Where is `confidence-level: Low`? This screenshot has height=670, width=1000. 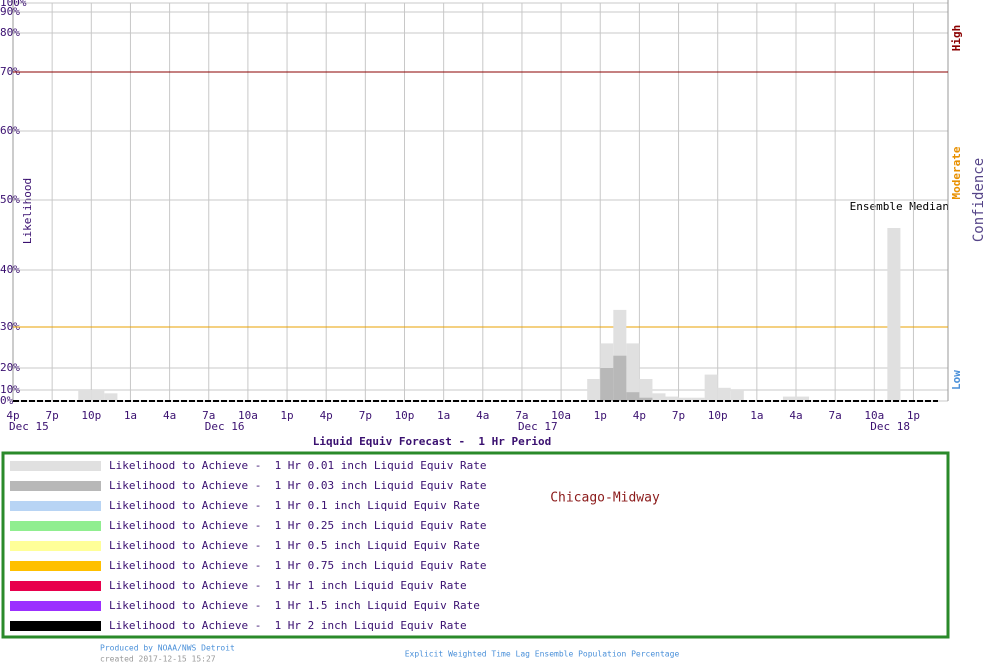 confidence-level: Low is located at coordinates (956, 380).